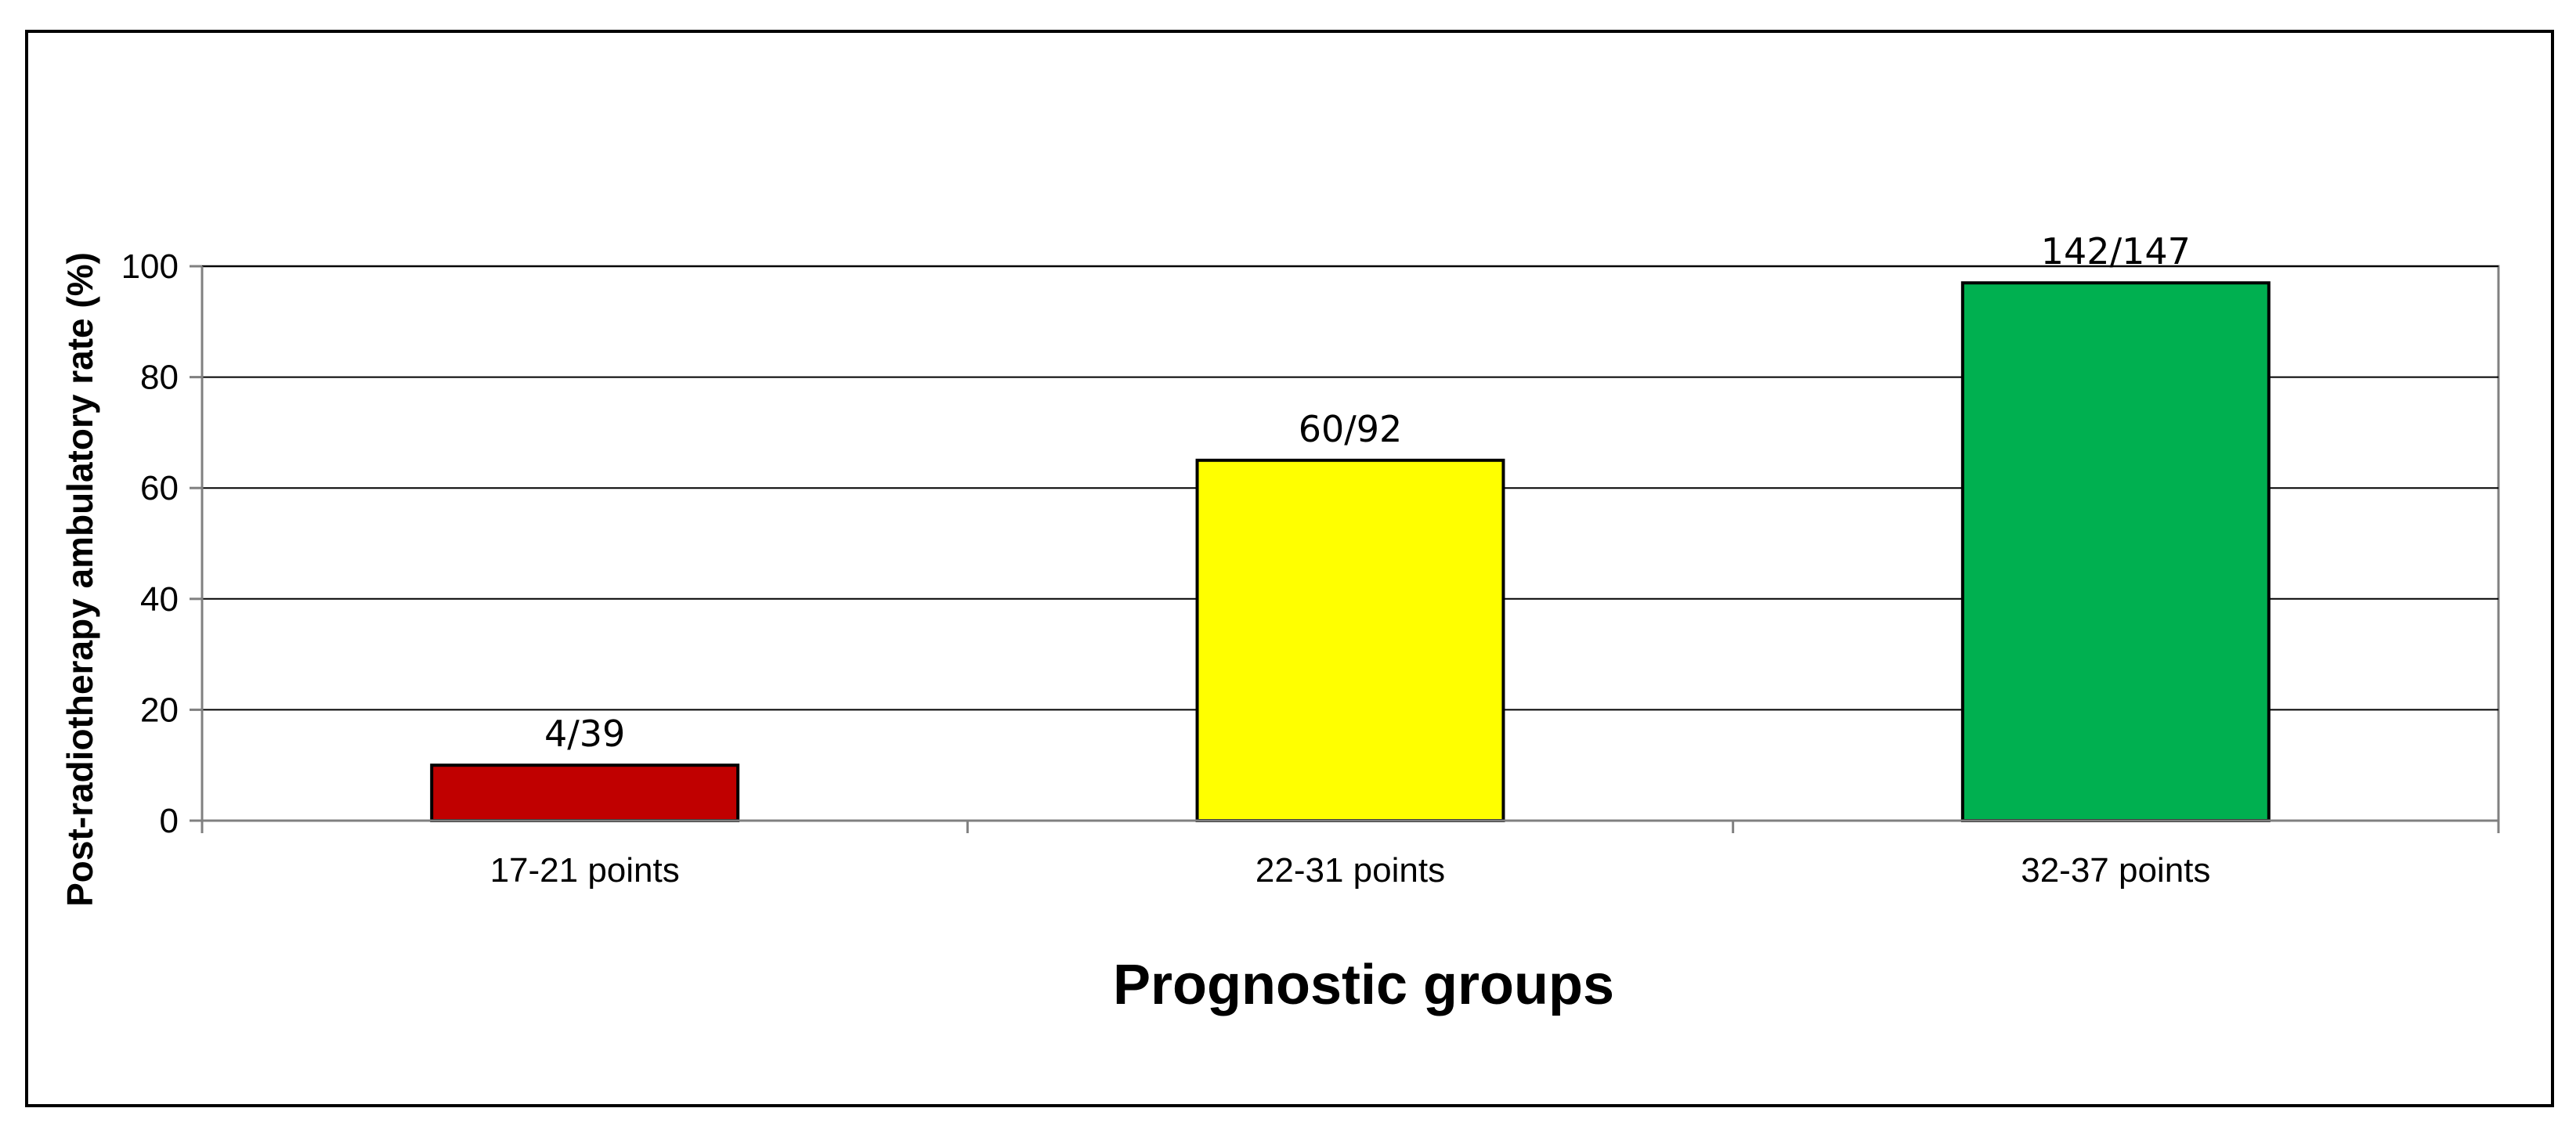  What do you see at coordinates (1350, 870) in the screenshot?
I see `x-tick-label-2: 22-31 points` at bounding box center [1350, 870].